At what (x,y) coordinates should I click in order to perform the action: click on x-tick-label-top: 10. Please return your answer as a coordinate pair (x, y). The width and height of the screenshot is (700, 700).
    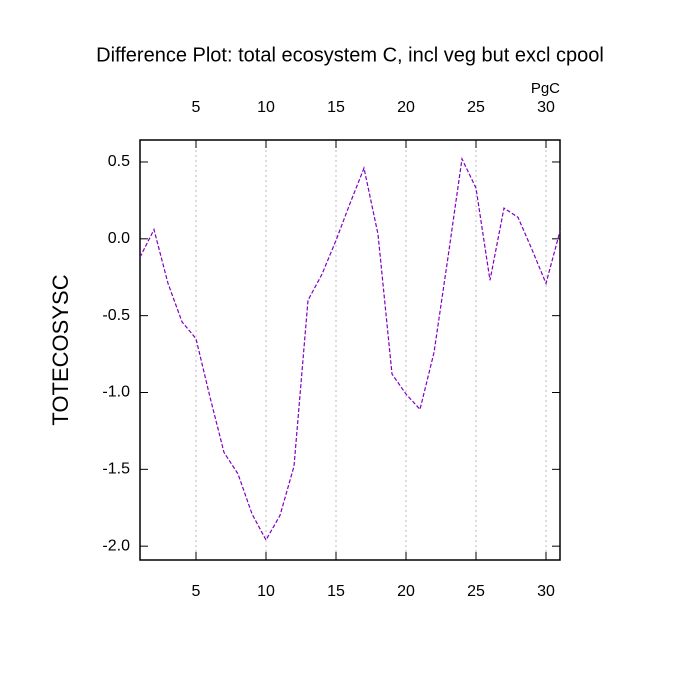
    Looking at the image, I should click on (266, 107).